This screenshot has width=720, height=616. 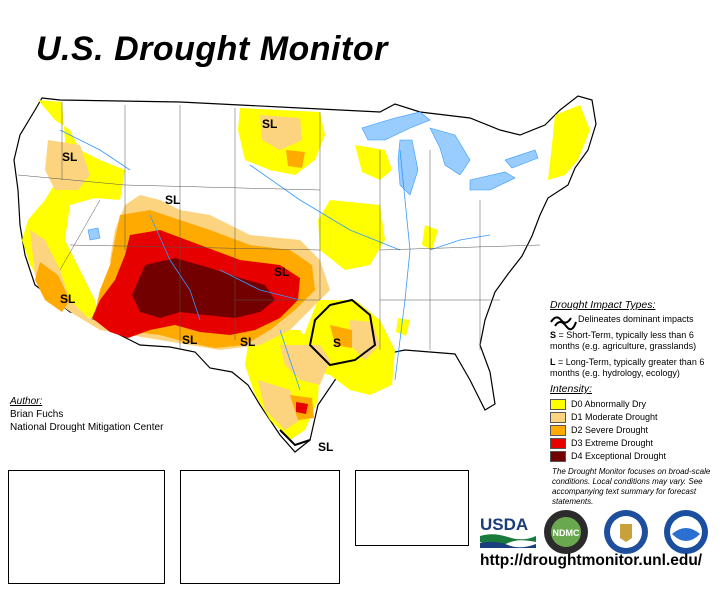 I want to click on noaa-logo, so click(x=686, y=532).